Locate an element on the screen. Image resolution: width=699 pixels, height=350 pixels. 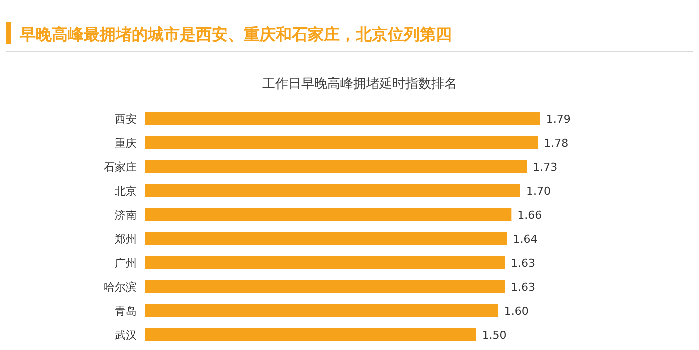
chart-title: 早晚高峰最拥堵的城市是西安、重庆和石家庄，北京位列第四 is located at coordinates (235, 34).